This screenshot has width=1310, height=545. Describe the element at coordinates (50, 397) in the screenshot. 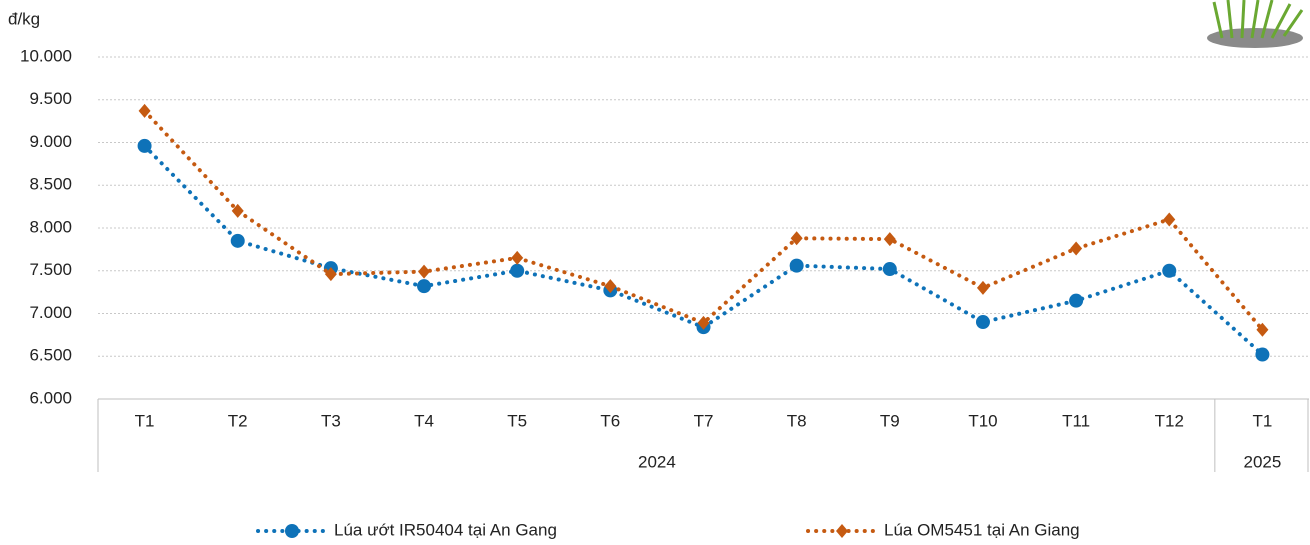

I see `y-tick-label: 6.000` at that location.